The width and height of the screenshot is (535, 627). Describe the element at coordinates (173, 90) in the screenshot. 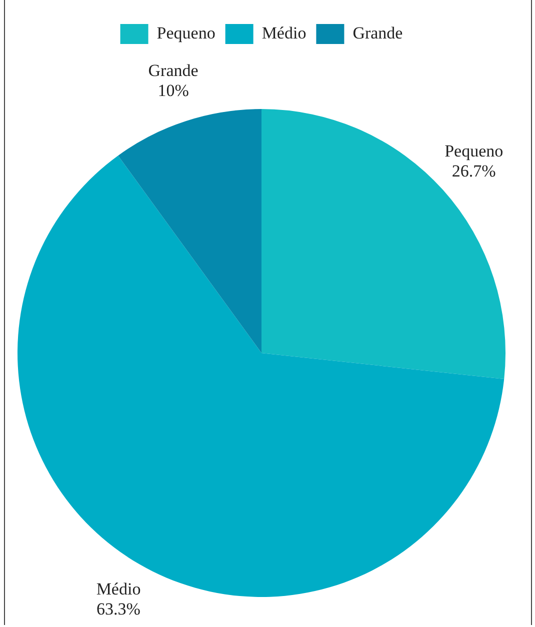

I see `data-label: 10%` at that location.